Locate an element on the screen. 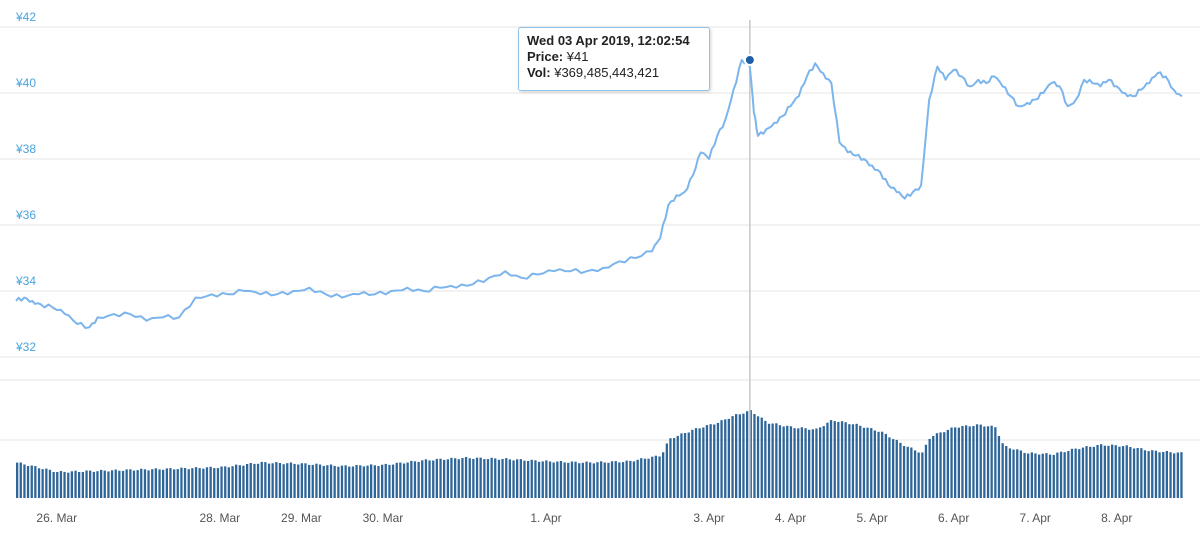  price-axis-ticks: ¥42 ¥40 ¥38 ¥36 ¥34 ¥32 is located at coordinates (25, 182).